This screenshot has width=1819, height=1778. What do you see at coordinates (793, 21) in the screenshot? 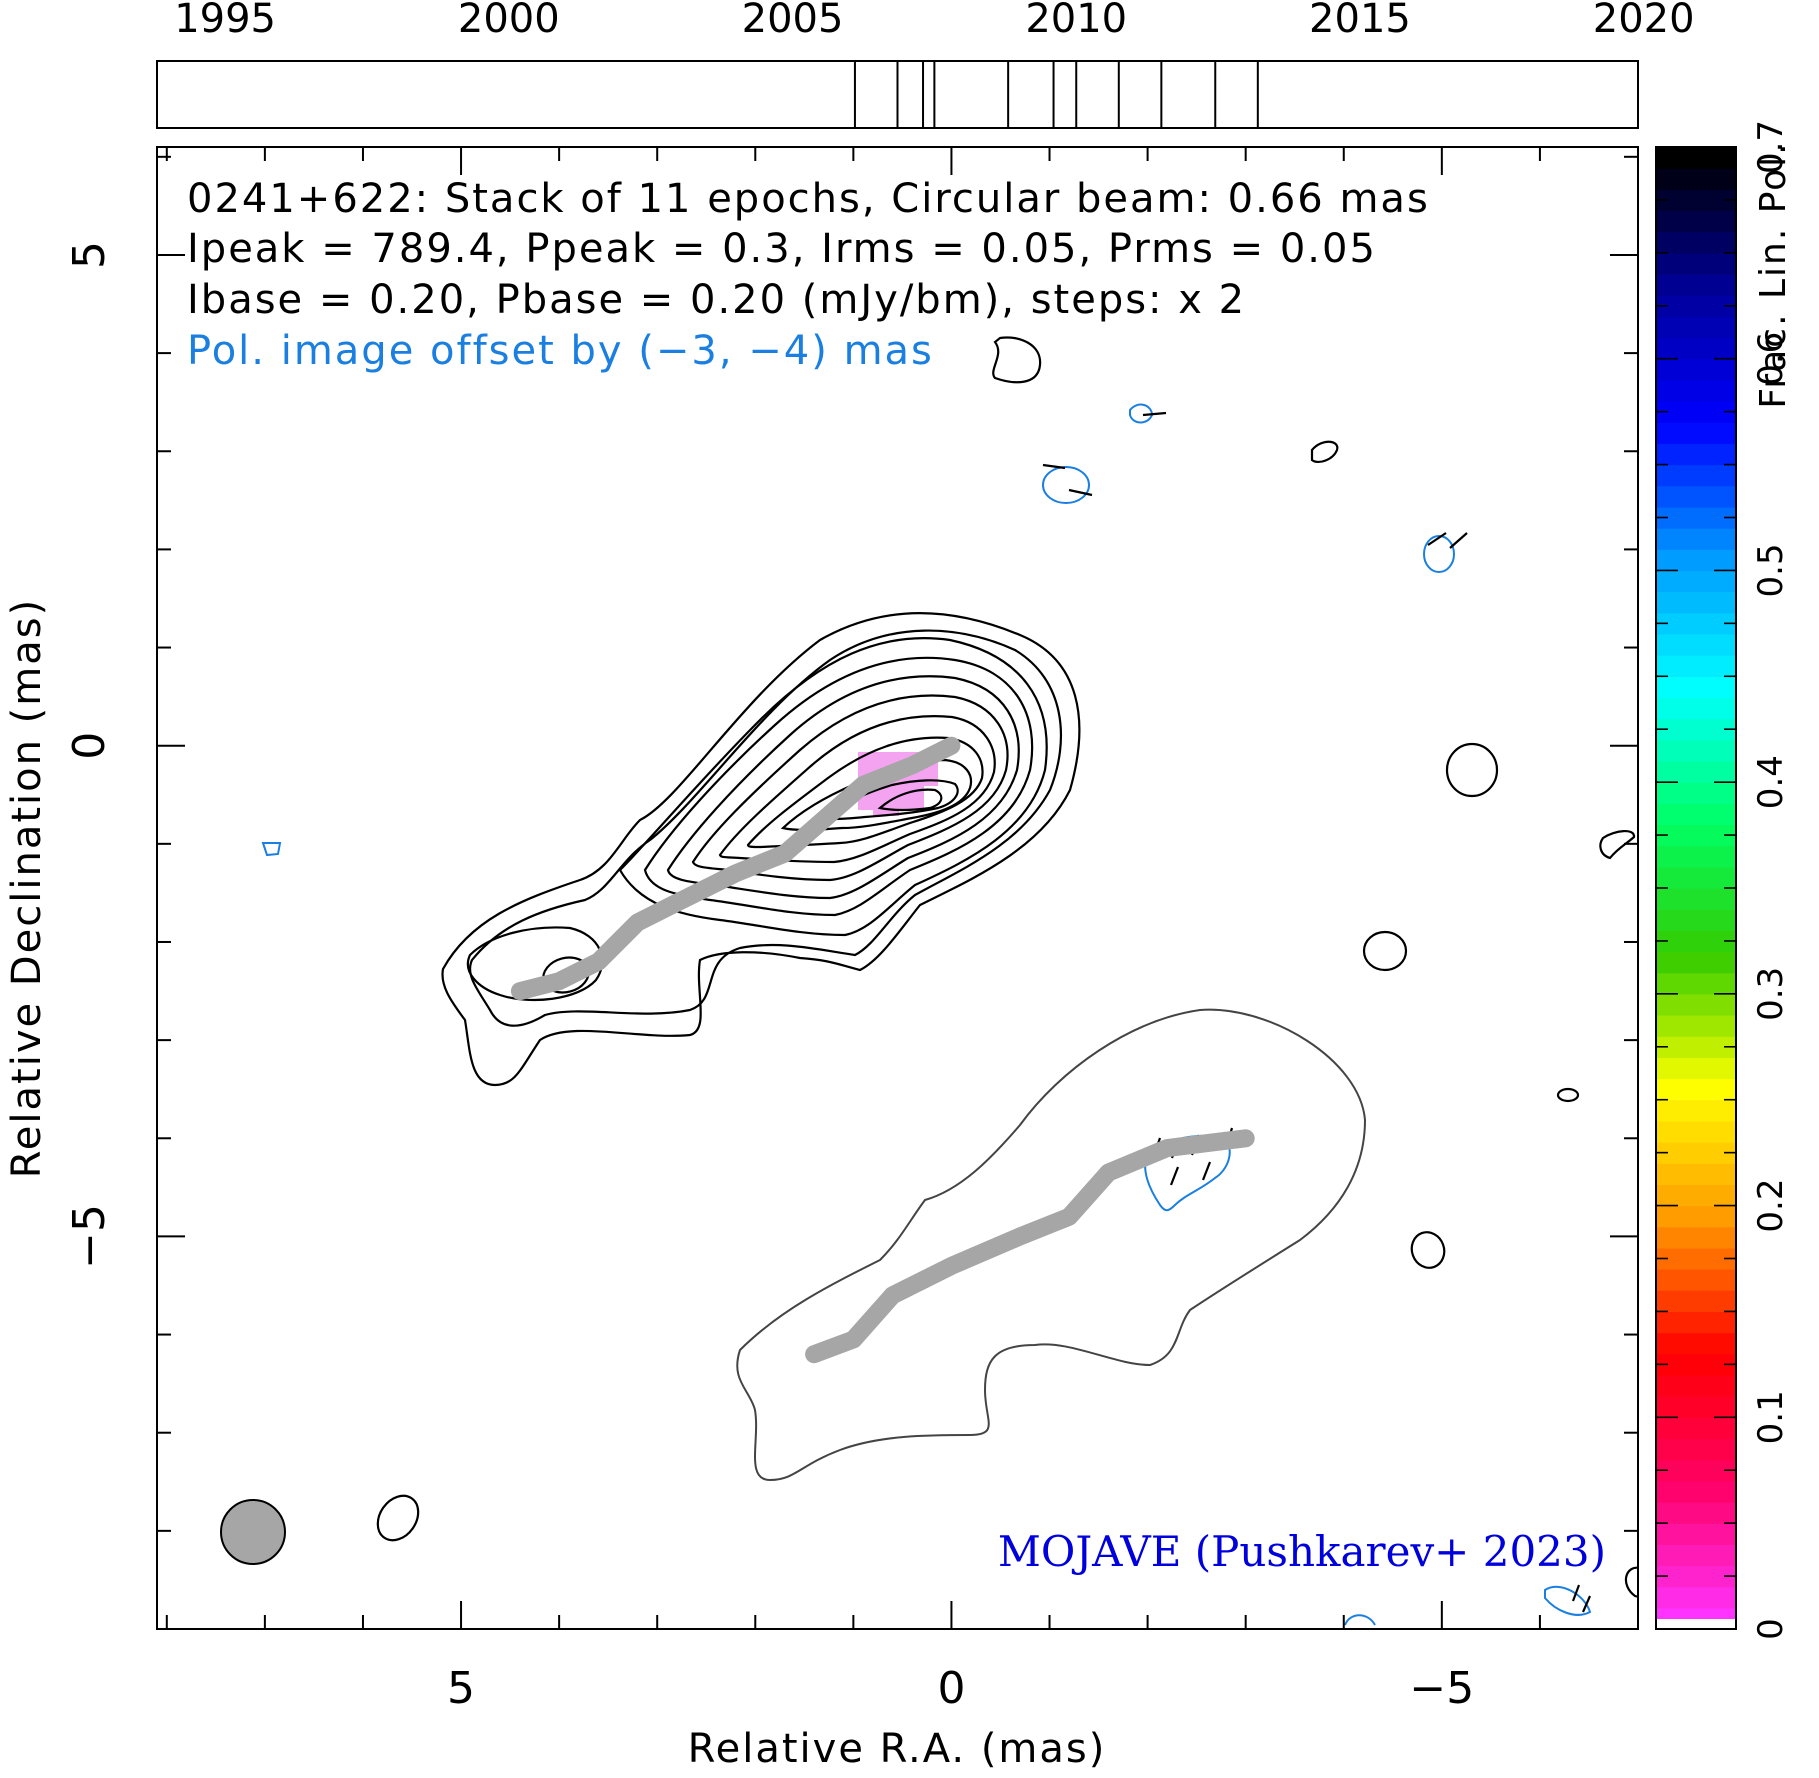
I see `epoch-tick-label: 2005` at bounding box center [793, 21].